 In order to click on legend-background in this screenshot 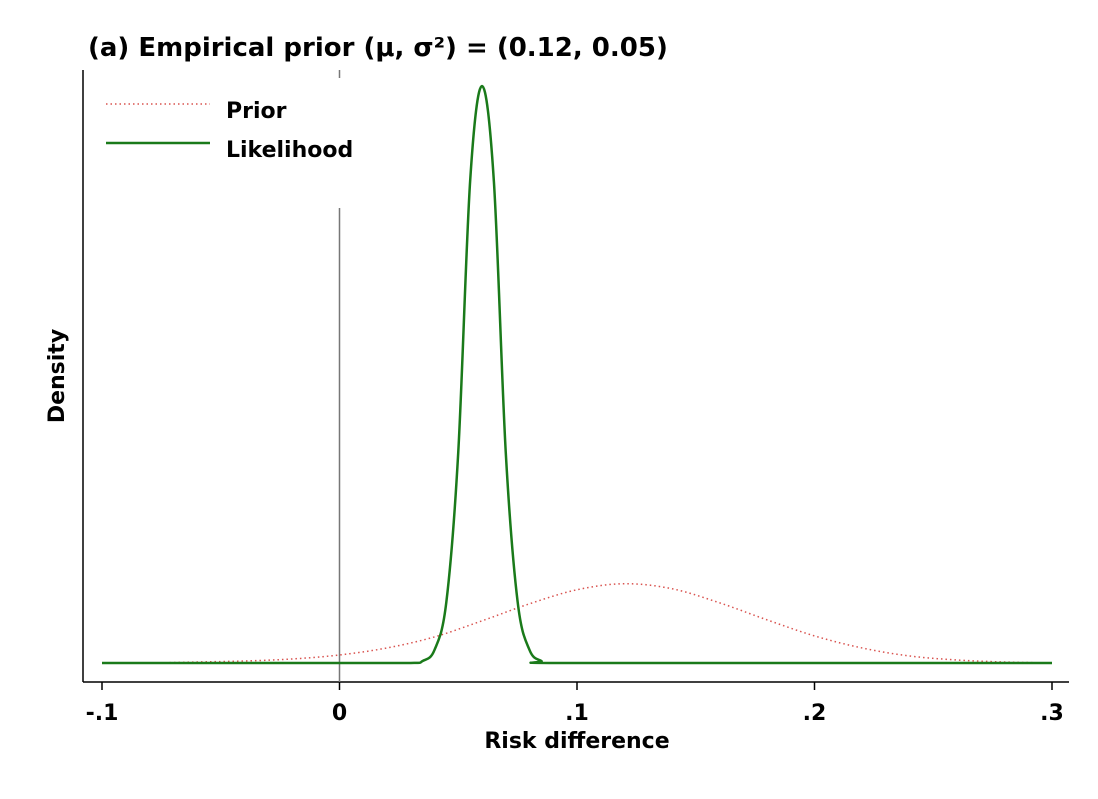, I will do `click(227, 130)`.